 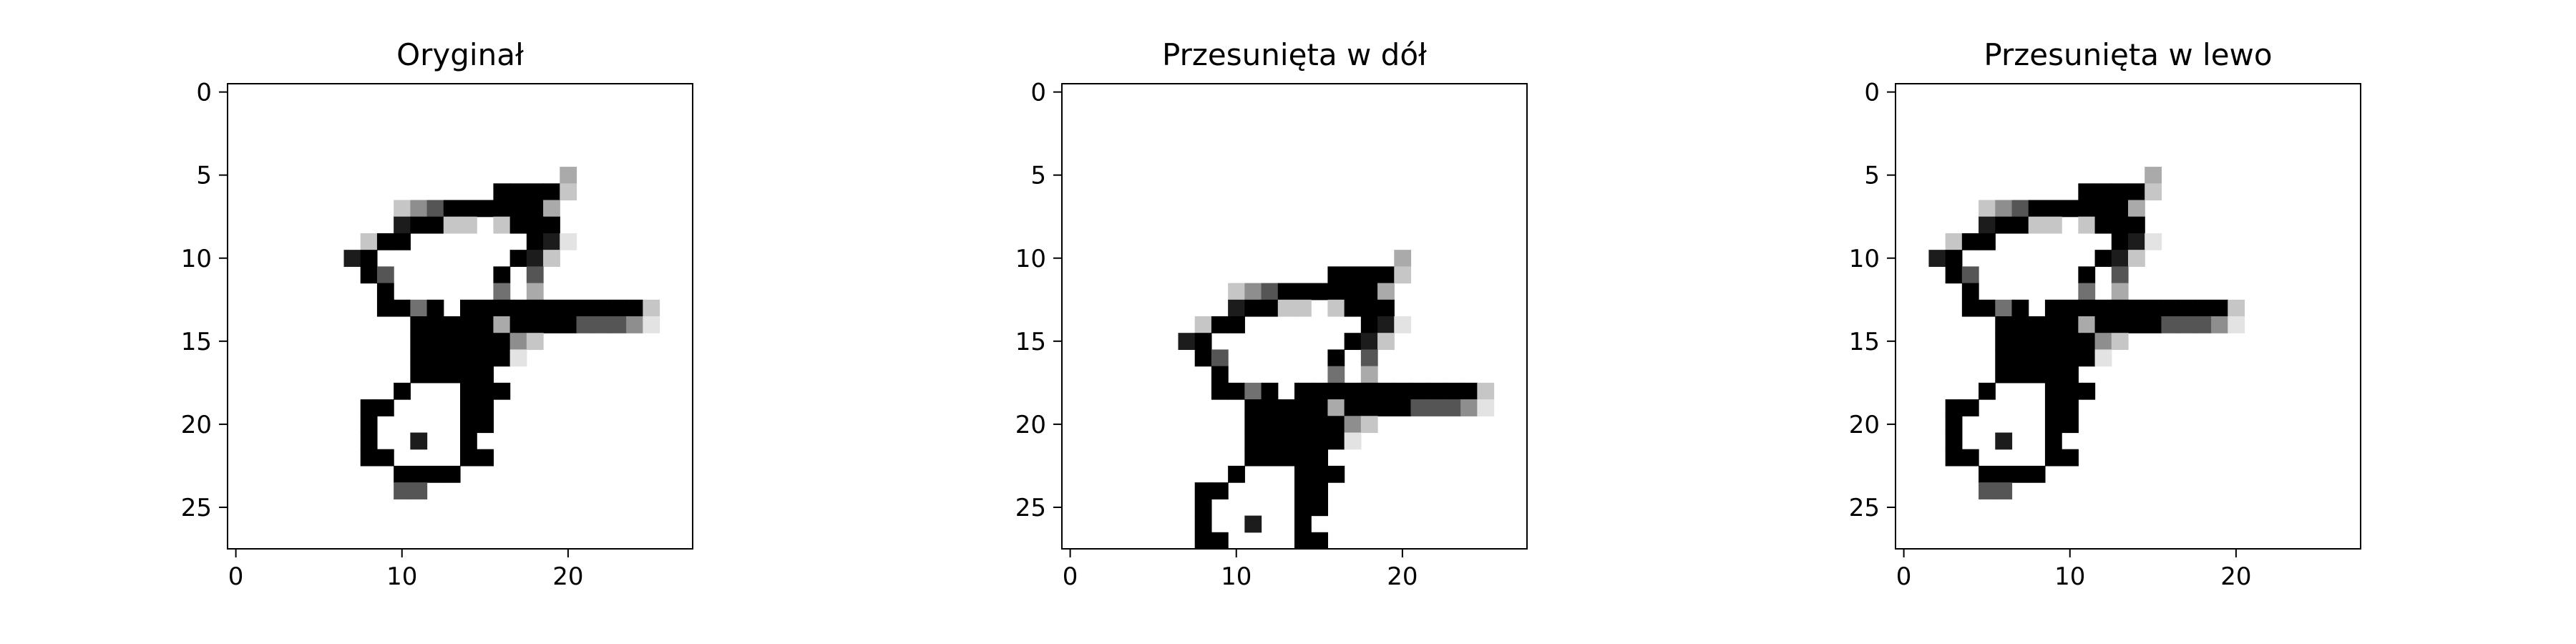 I want to click on y-tick-label: 15, so click(x=196, y=342).